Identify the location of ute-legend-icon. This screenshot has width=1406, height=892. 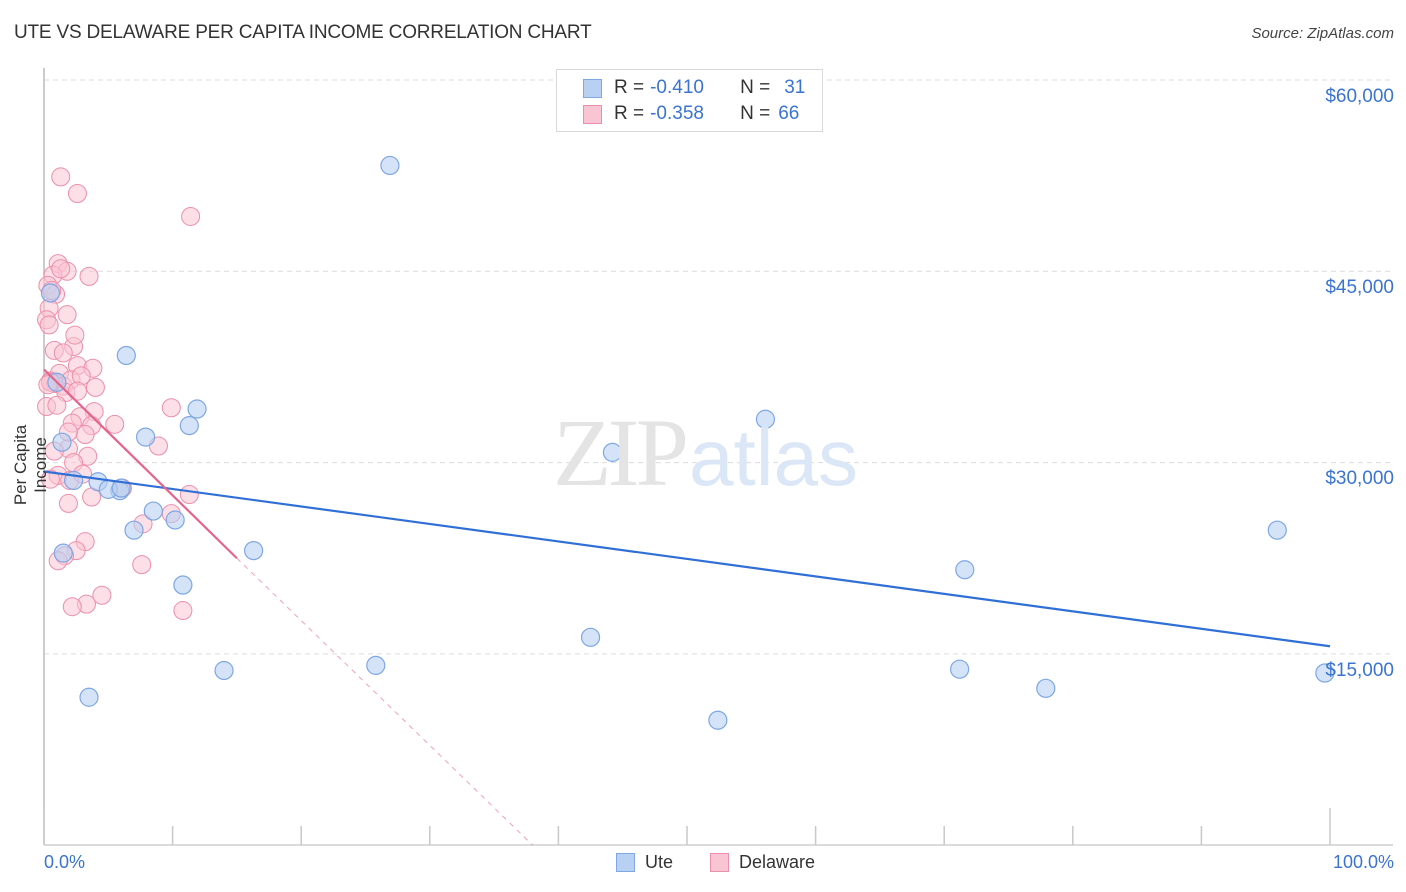
(625, 862).